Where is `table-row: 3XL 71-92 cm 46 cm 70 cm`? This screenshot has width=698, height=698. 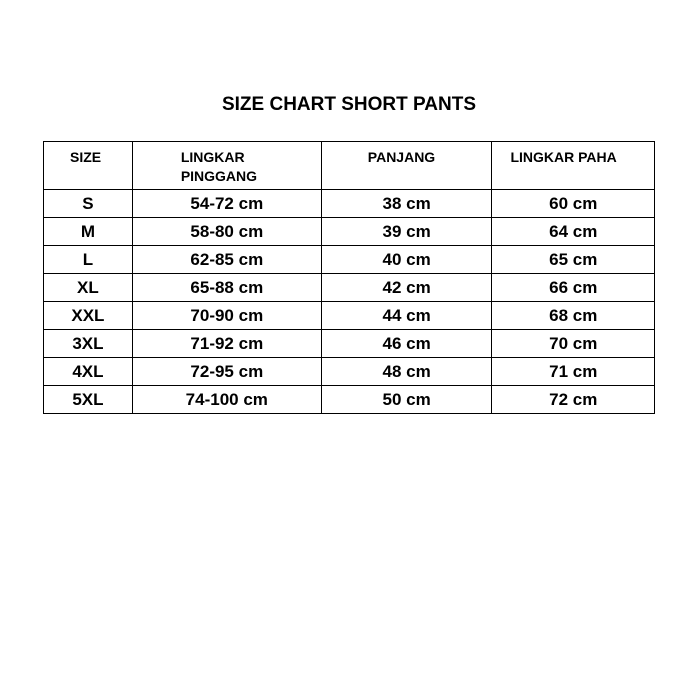
table-row: 3XL 71-92 cm 46 cm 70 cm is located at coordinates (349, 343).